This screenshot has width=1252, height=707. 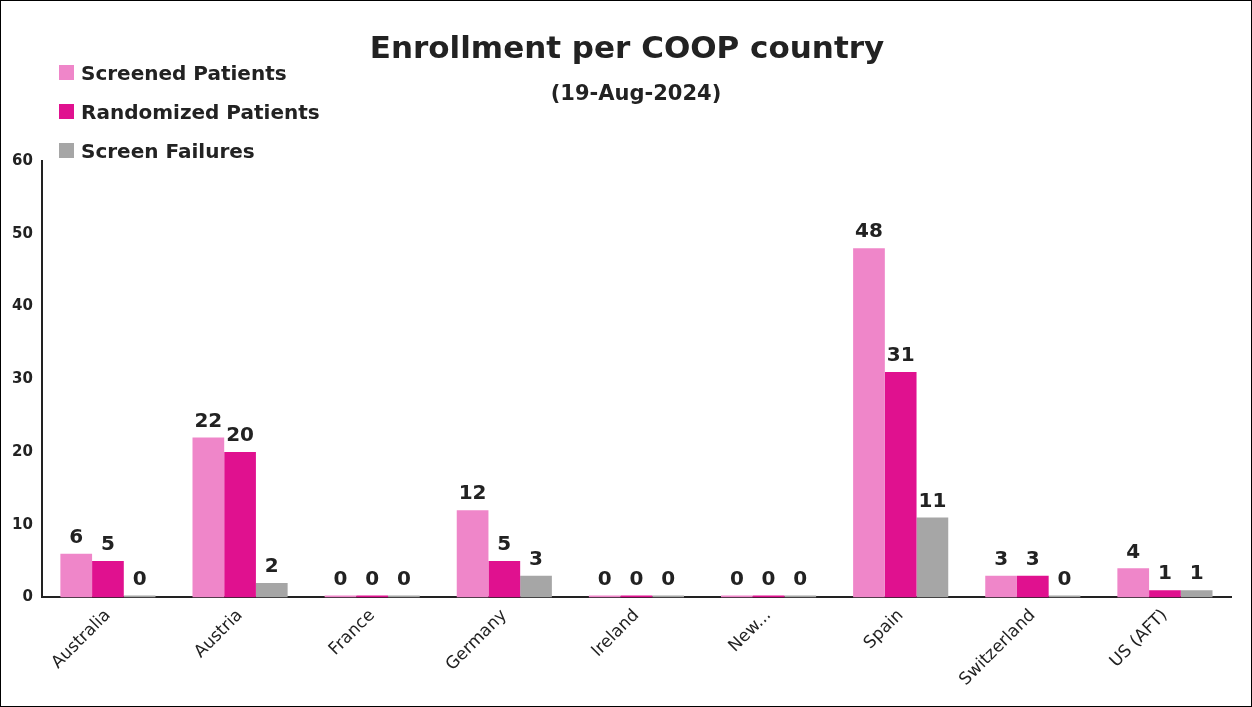 I want to click on legend-label: Screen Failures, so click(x=168, y=150).